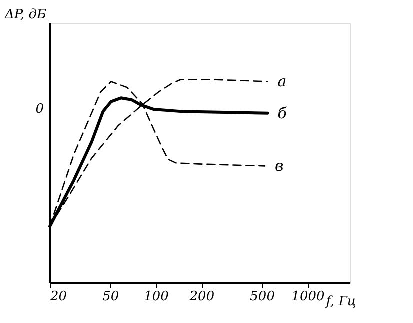 This screenshot has height=323, width=413. Describe the element at coordinates (59, 297) in the screenshot. I see `x-tick-label: 20` at that location.